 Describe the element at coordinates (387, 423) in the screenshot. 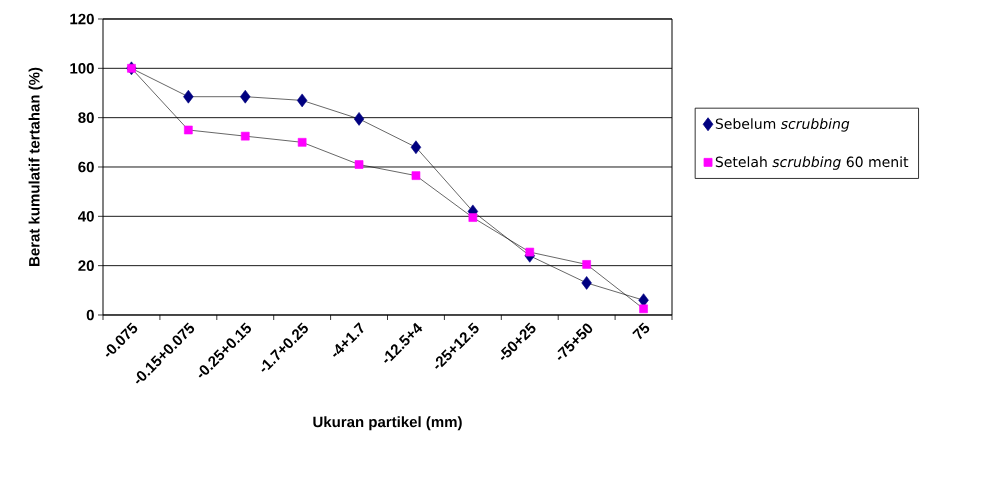

I see `x-axis-title: Ukuran partikel (mm)` at that location.